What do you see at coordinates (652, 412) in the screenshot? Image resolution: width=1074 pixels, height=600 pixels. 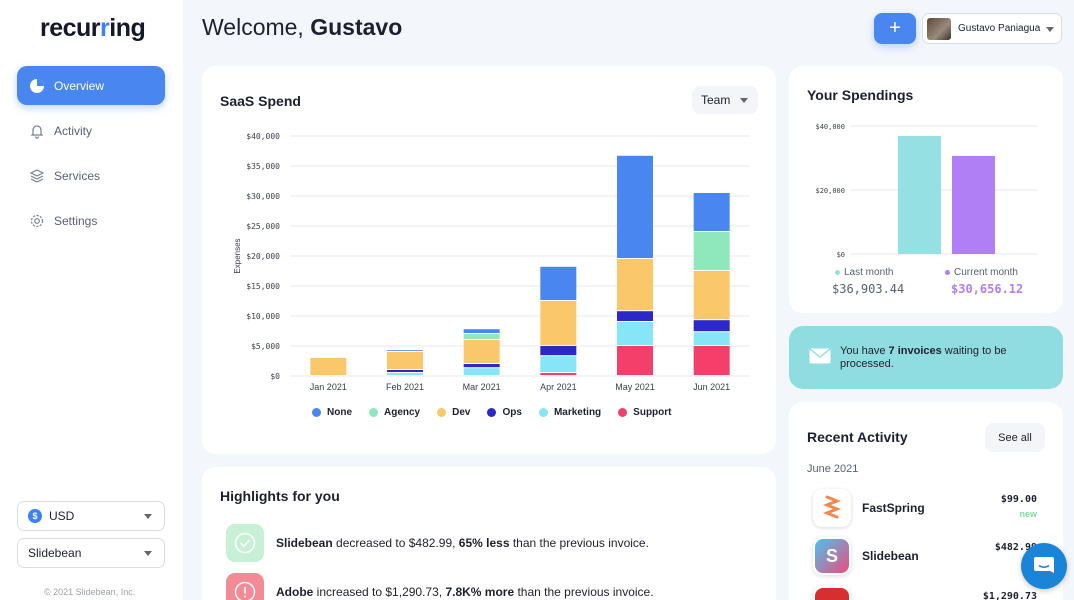 I see `legend-label: Support` at bounding box center [652, 412].